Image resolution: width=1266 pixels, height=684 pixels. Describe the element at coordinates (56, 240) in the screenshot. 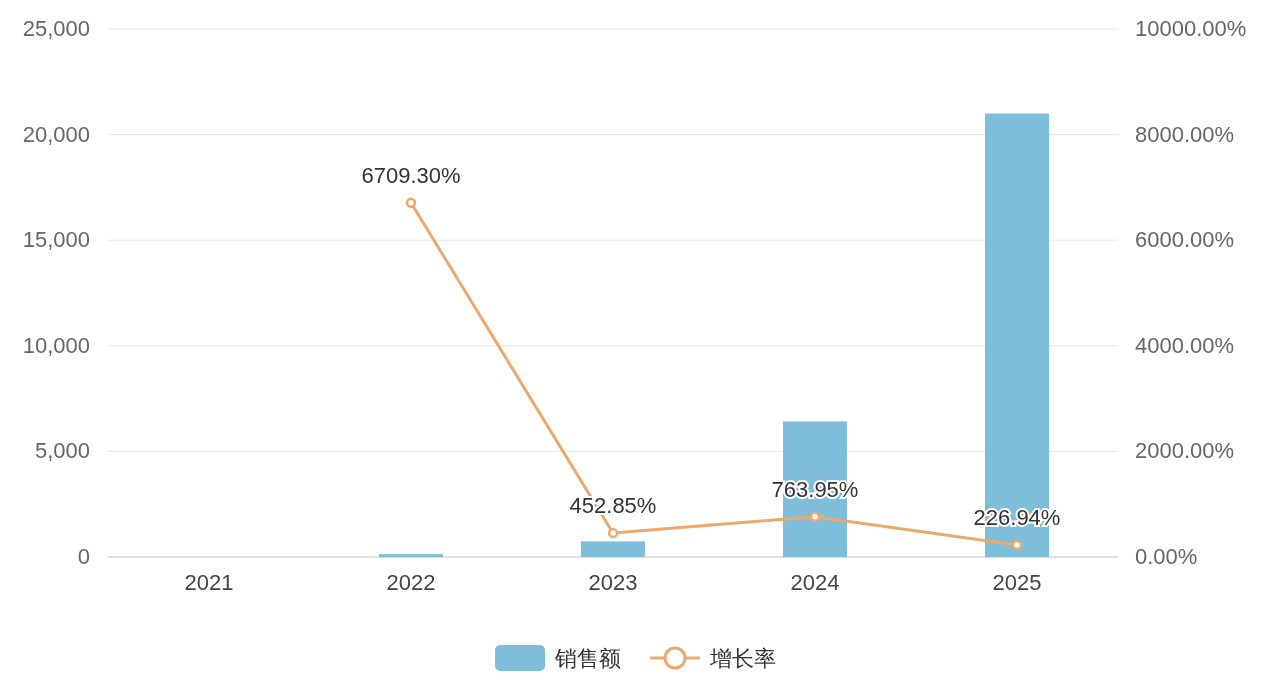

I see `y-tick-label: 15,000` at that location.